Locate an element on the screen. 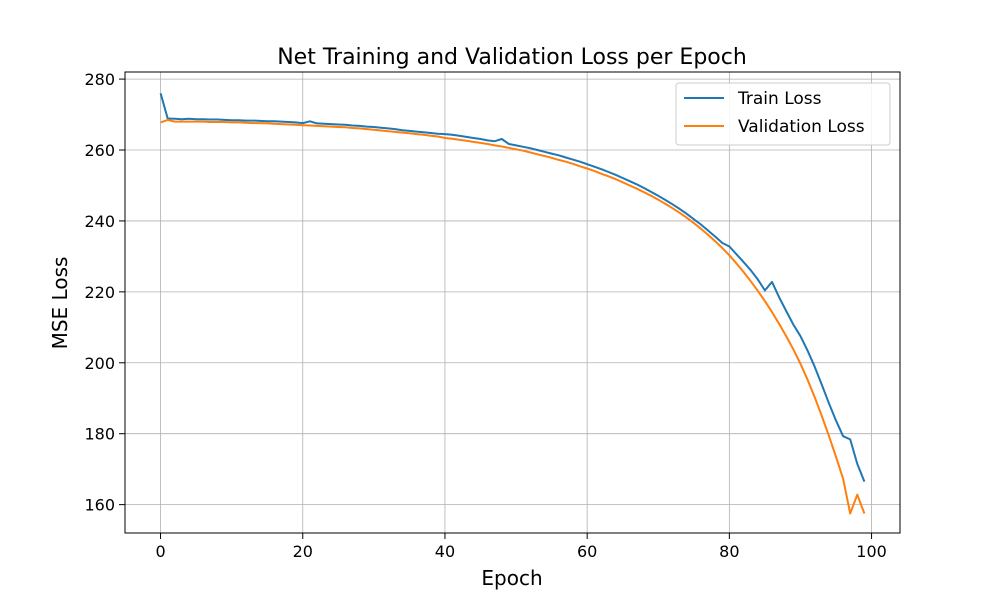 This screenshot has width=1000, height=600. y-tick-label-240: 240 is located at coordinates (99, 221).